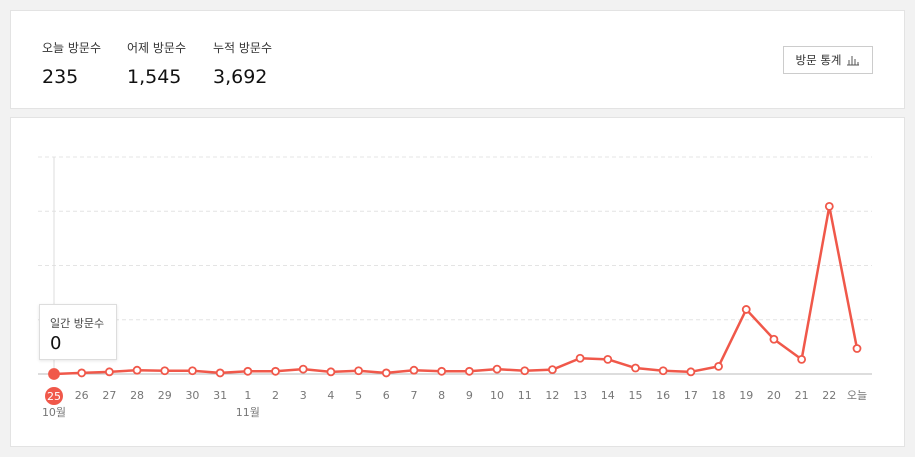  What do you see at coordinates (109, 395) in the screenshot?
I see `x-tick-label: 27` at bounding box center [109, 395].